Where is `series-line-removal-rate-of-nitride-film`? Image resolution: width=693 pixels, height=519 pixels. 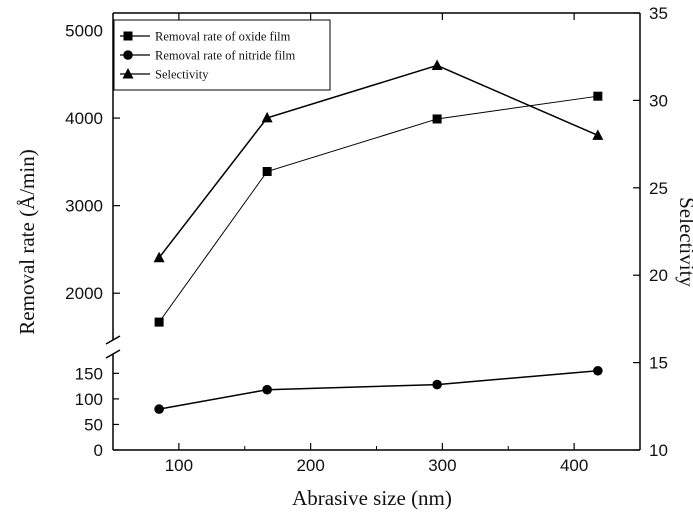 series-line-removal-rate-of-nitride-film is located at coordinates (378, 390).